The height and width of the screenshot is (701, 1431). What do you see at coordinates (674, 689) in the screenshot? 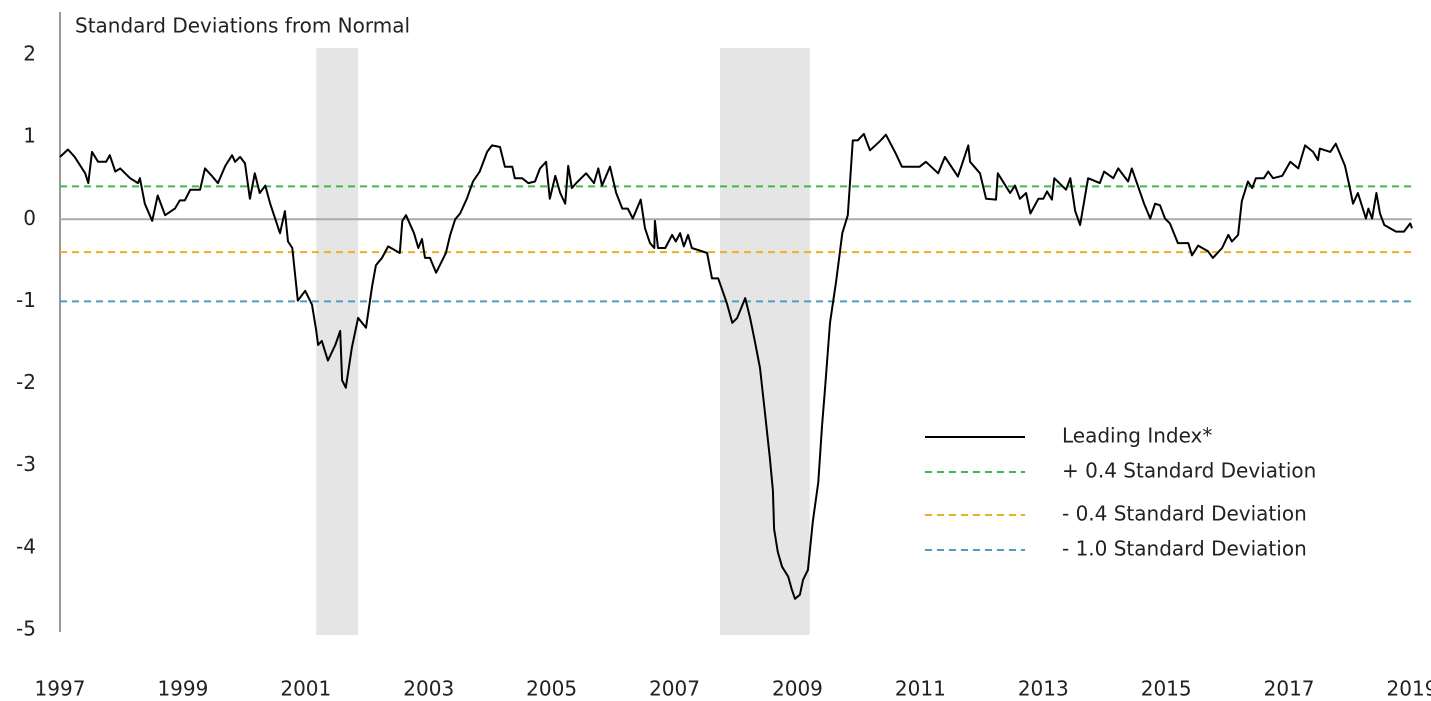
I see `x-tick-label: 2007` at bounding box center [674, 689].